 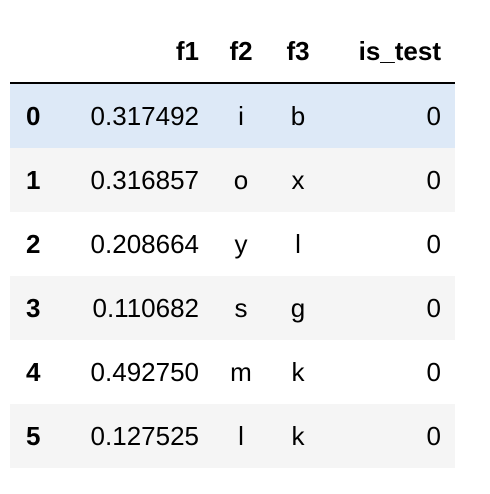 I want to click on table-row: 4 0.492750 m k 0, so click(x=232, y=372).